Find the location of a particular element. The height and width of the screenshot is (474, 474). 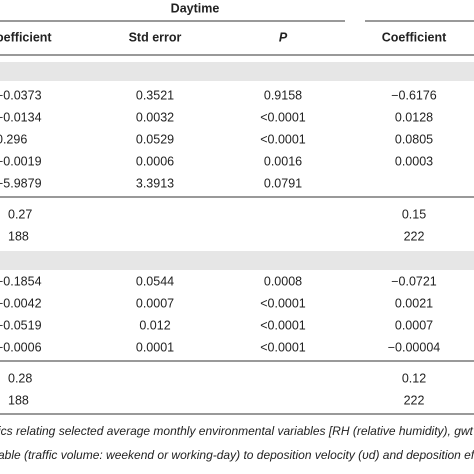

cell: −5.9879 is located at coordinates (21, 183).